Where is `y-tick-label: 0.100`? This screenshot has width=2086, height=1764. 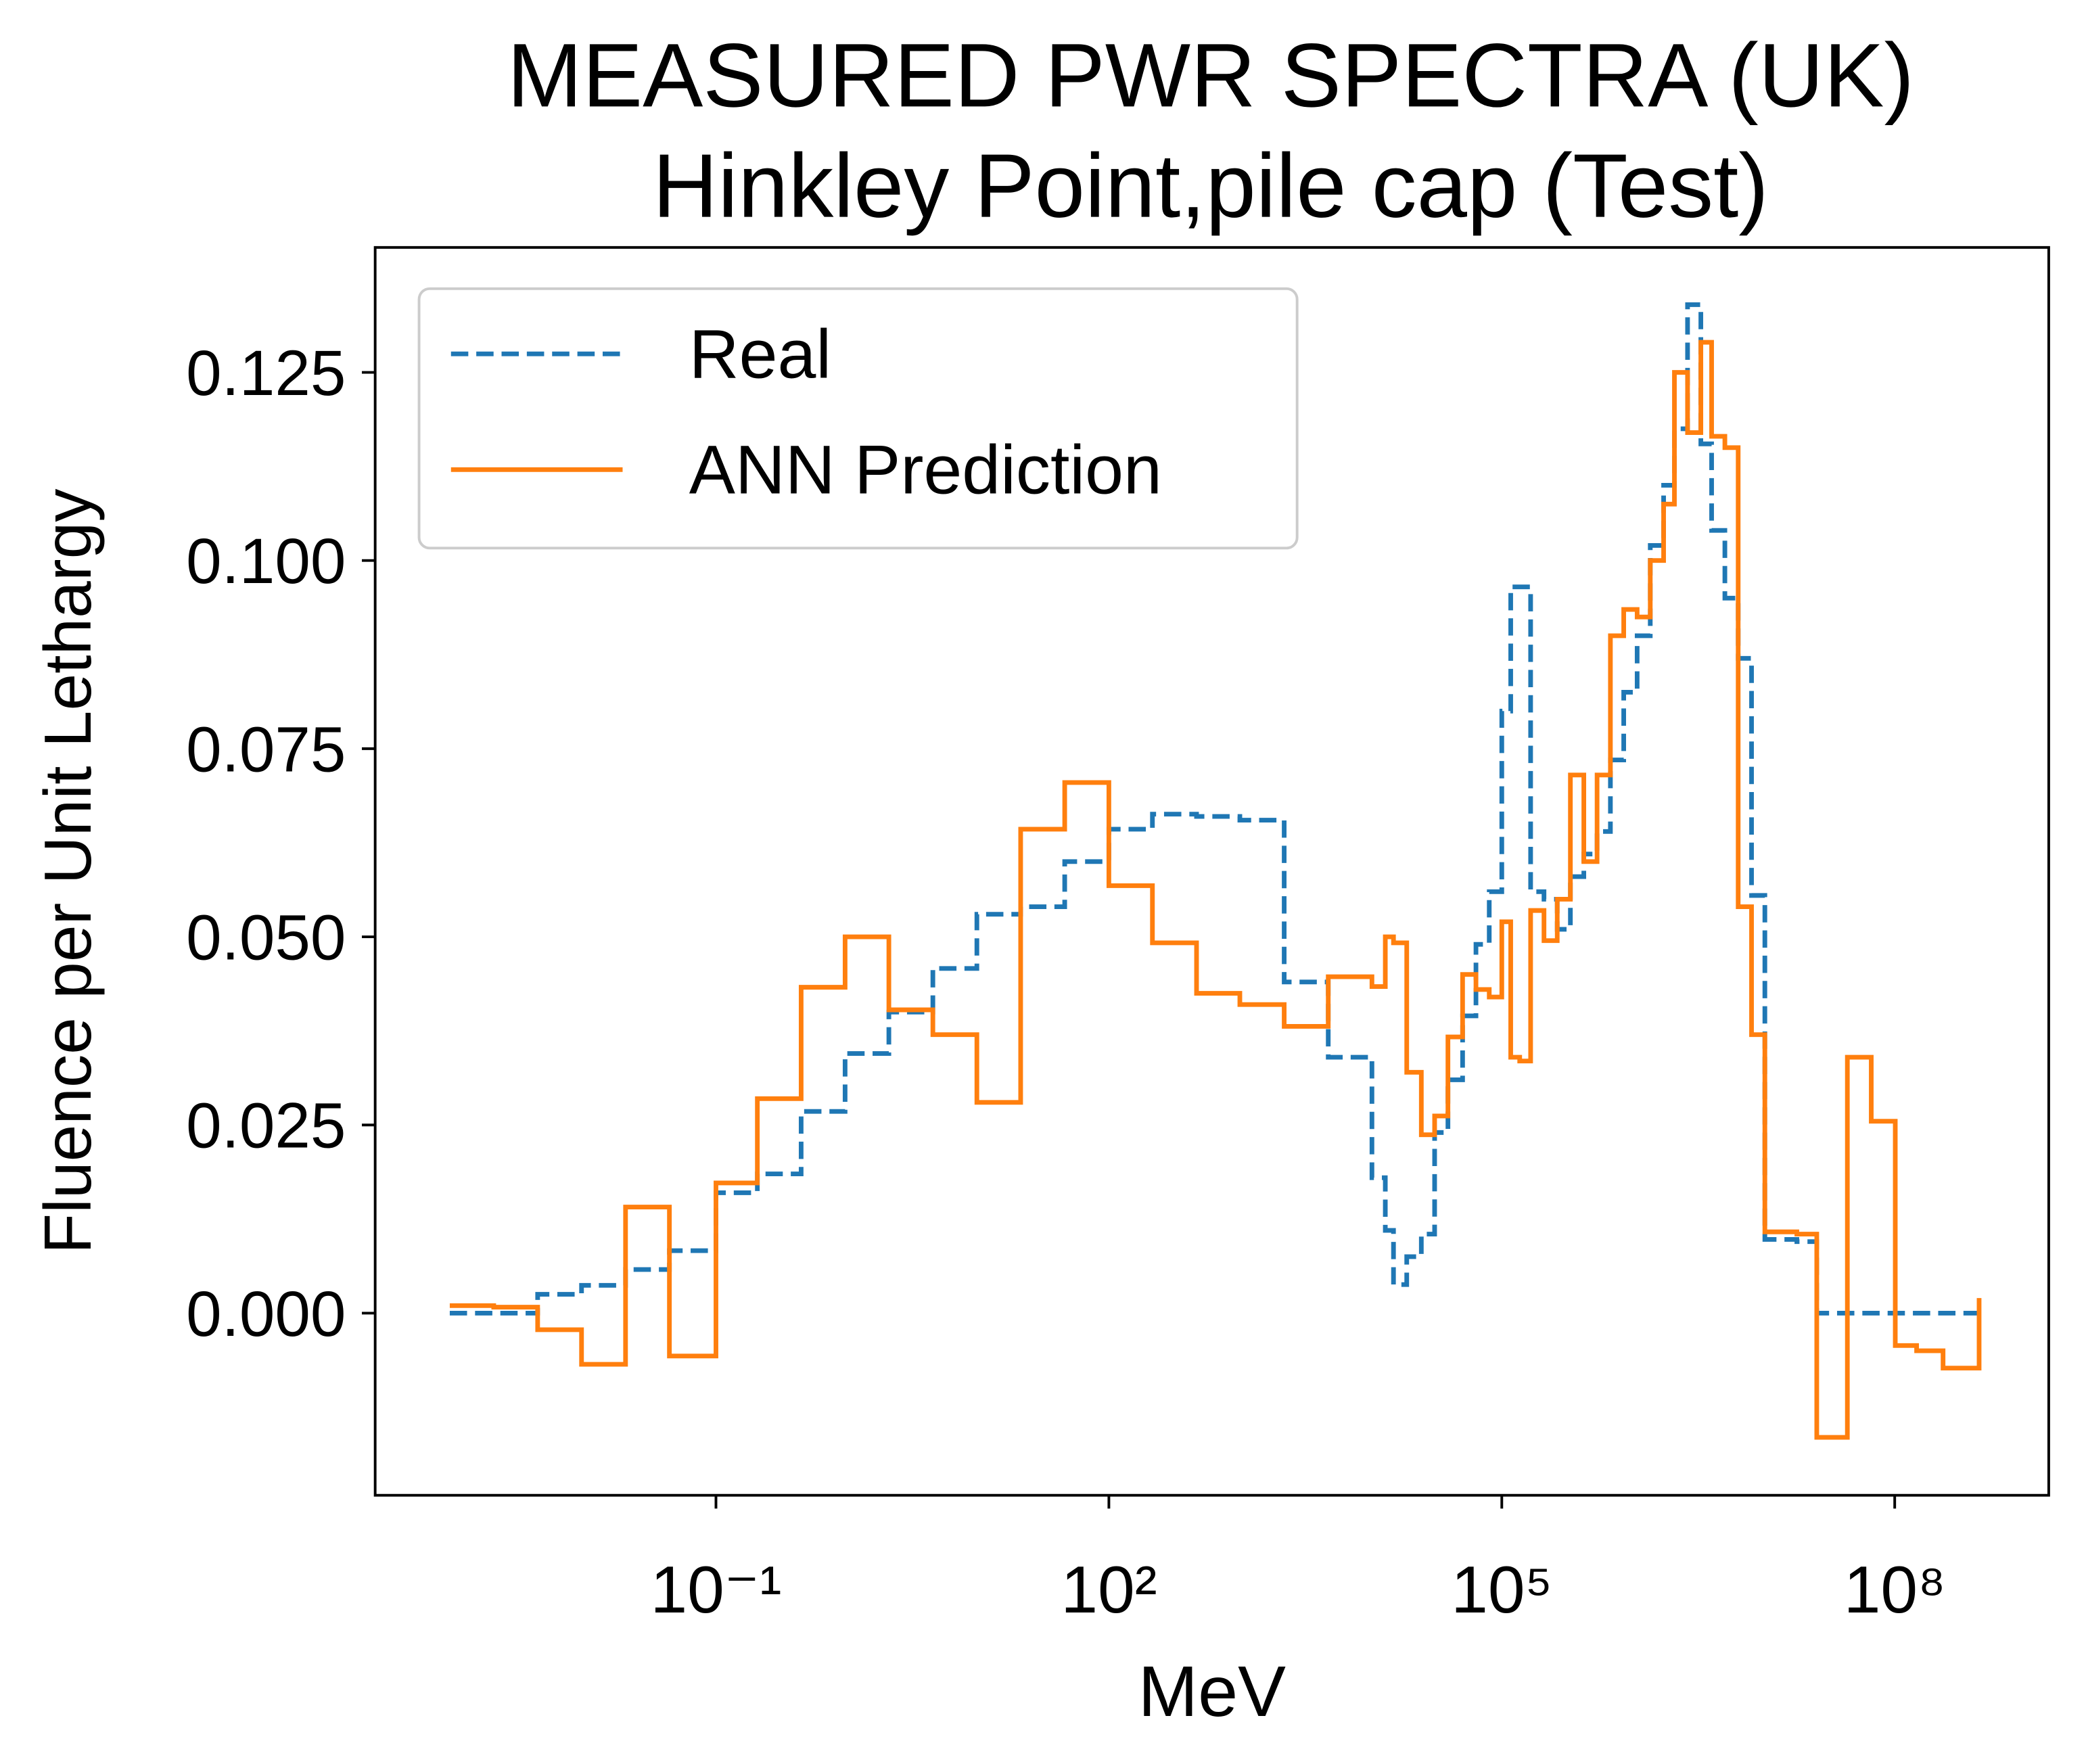
y-tick-label: 0.100 is located at coordinates (266, 561).